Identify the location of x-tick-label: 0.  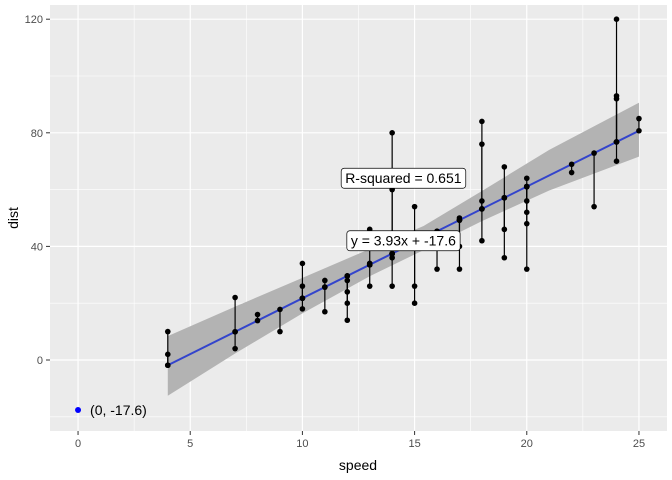
(78, 444).